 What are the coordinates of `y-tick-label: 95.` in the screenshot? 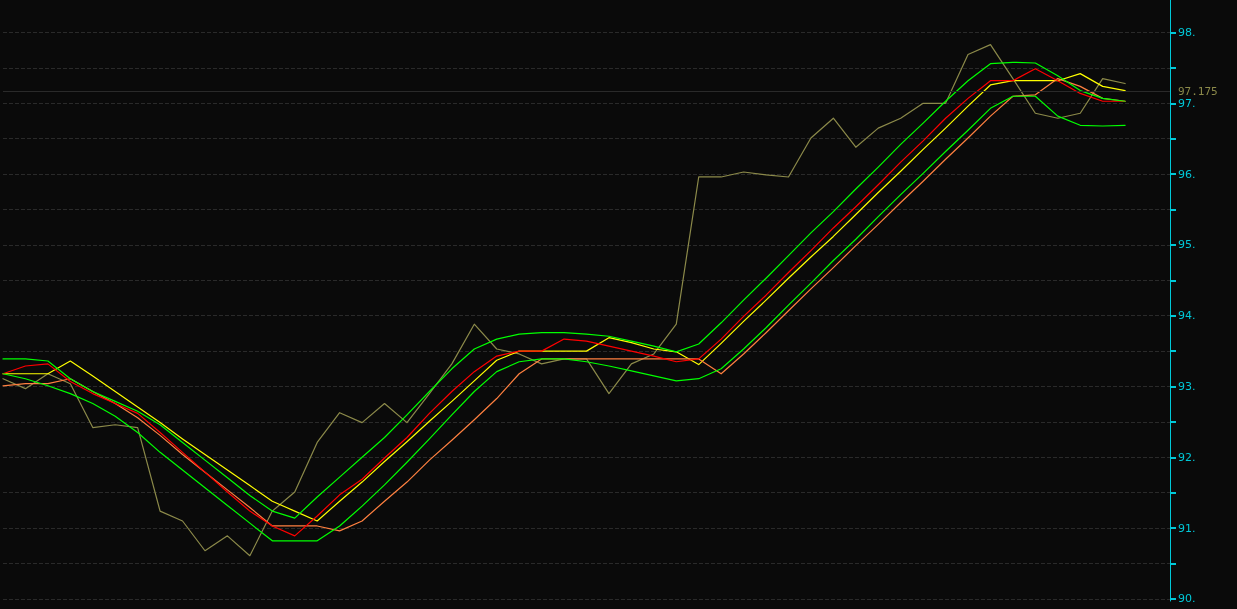 It's located at (1187, 245).